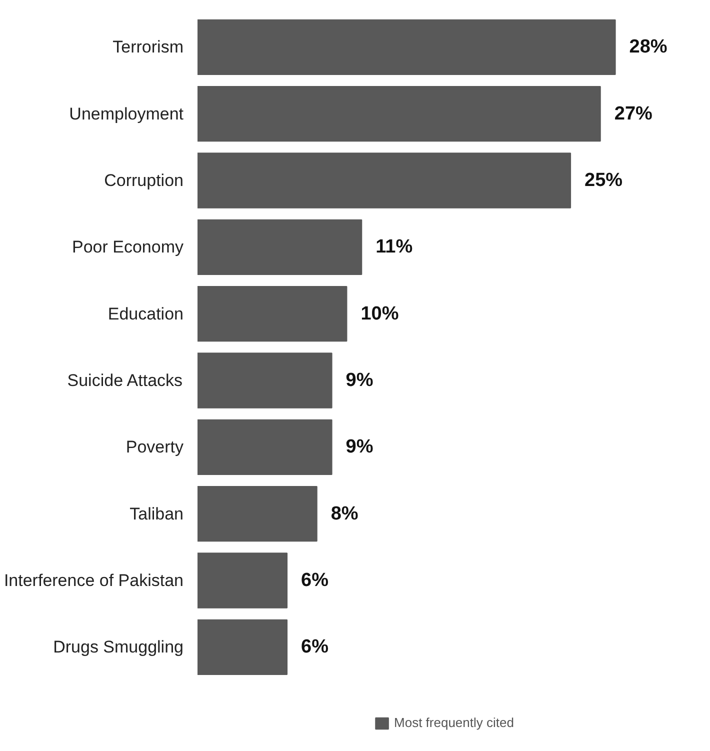 The height and width of the screenshot is (751, 710). What do you see at coordinates (454, 722) in the screenshot?
I see `legend-label: Most frequently cited` at bounding box center [454, 722].